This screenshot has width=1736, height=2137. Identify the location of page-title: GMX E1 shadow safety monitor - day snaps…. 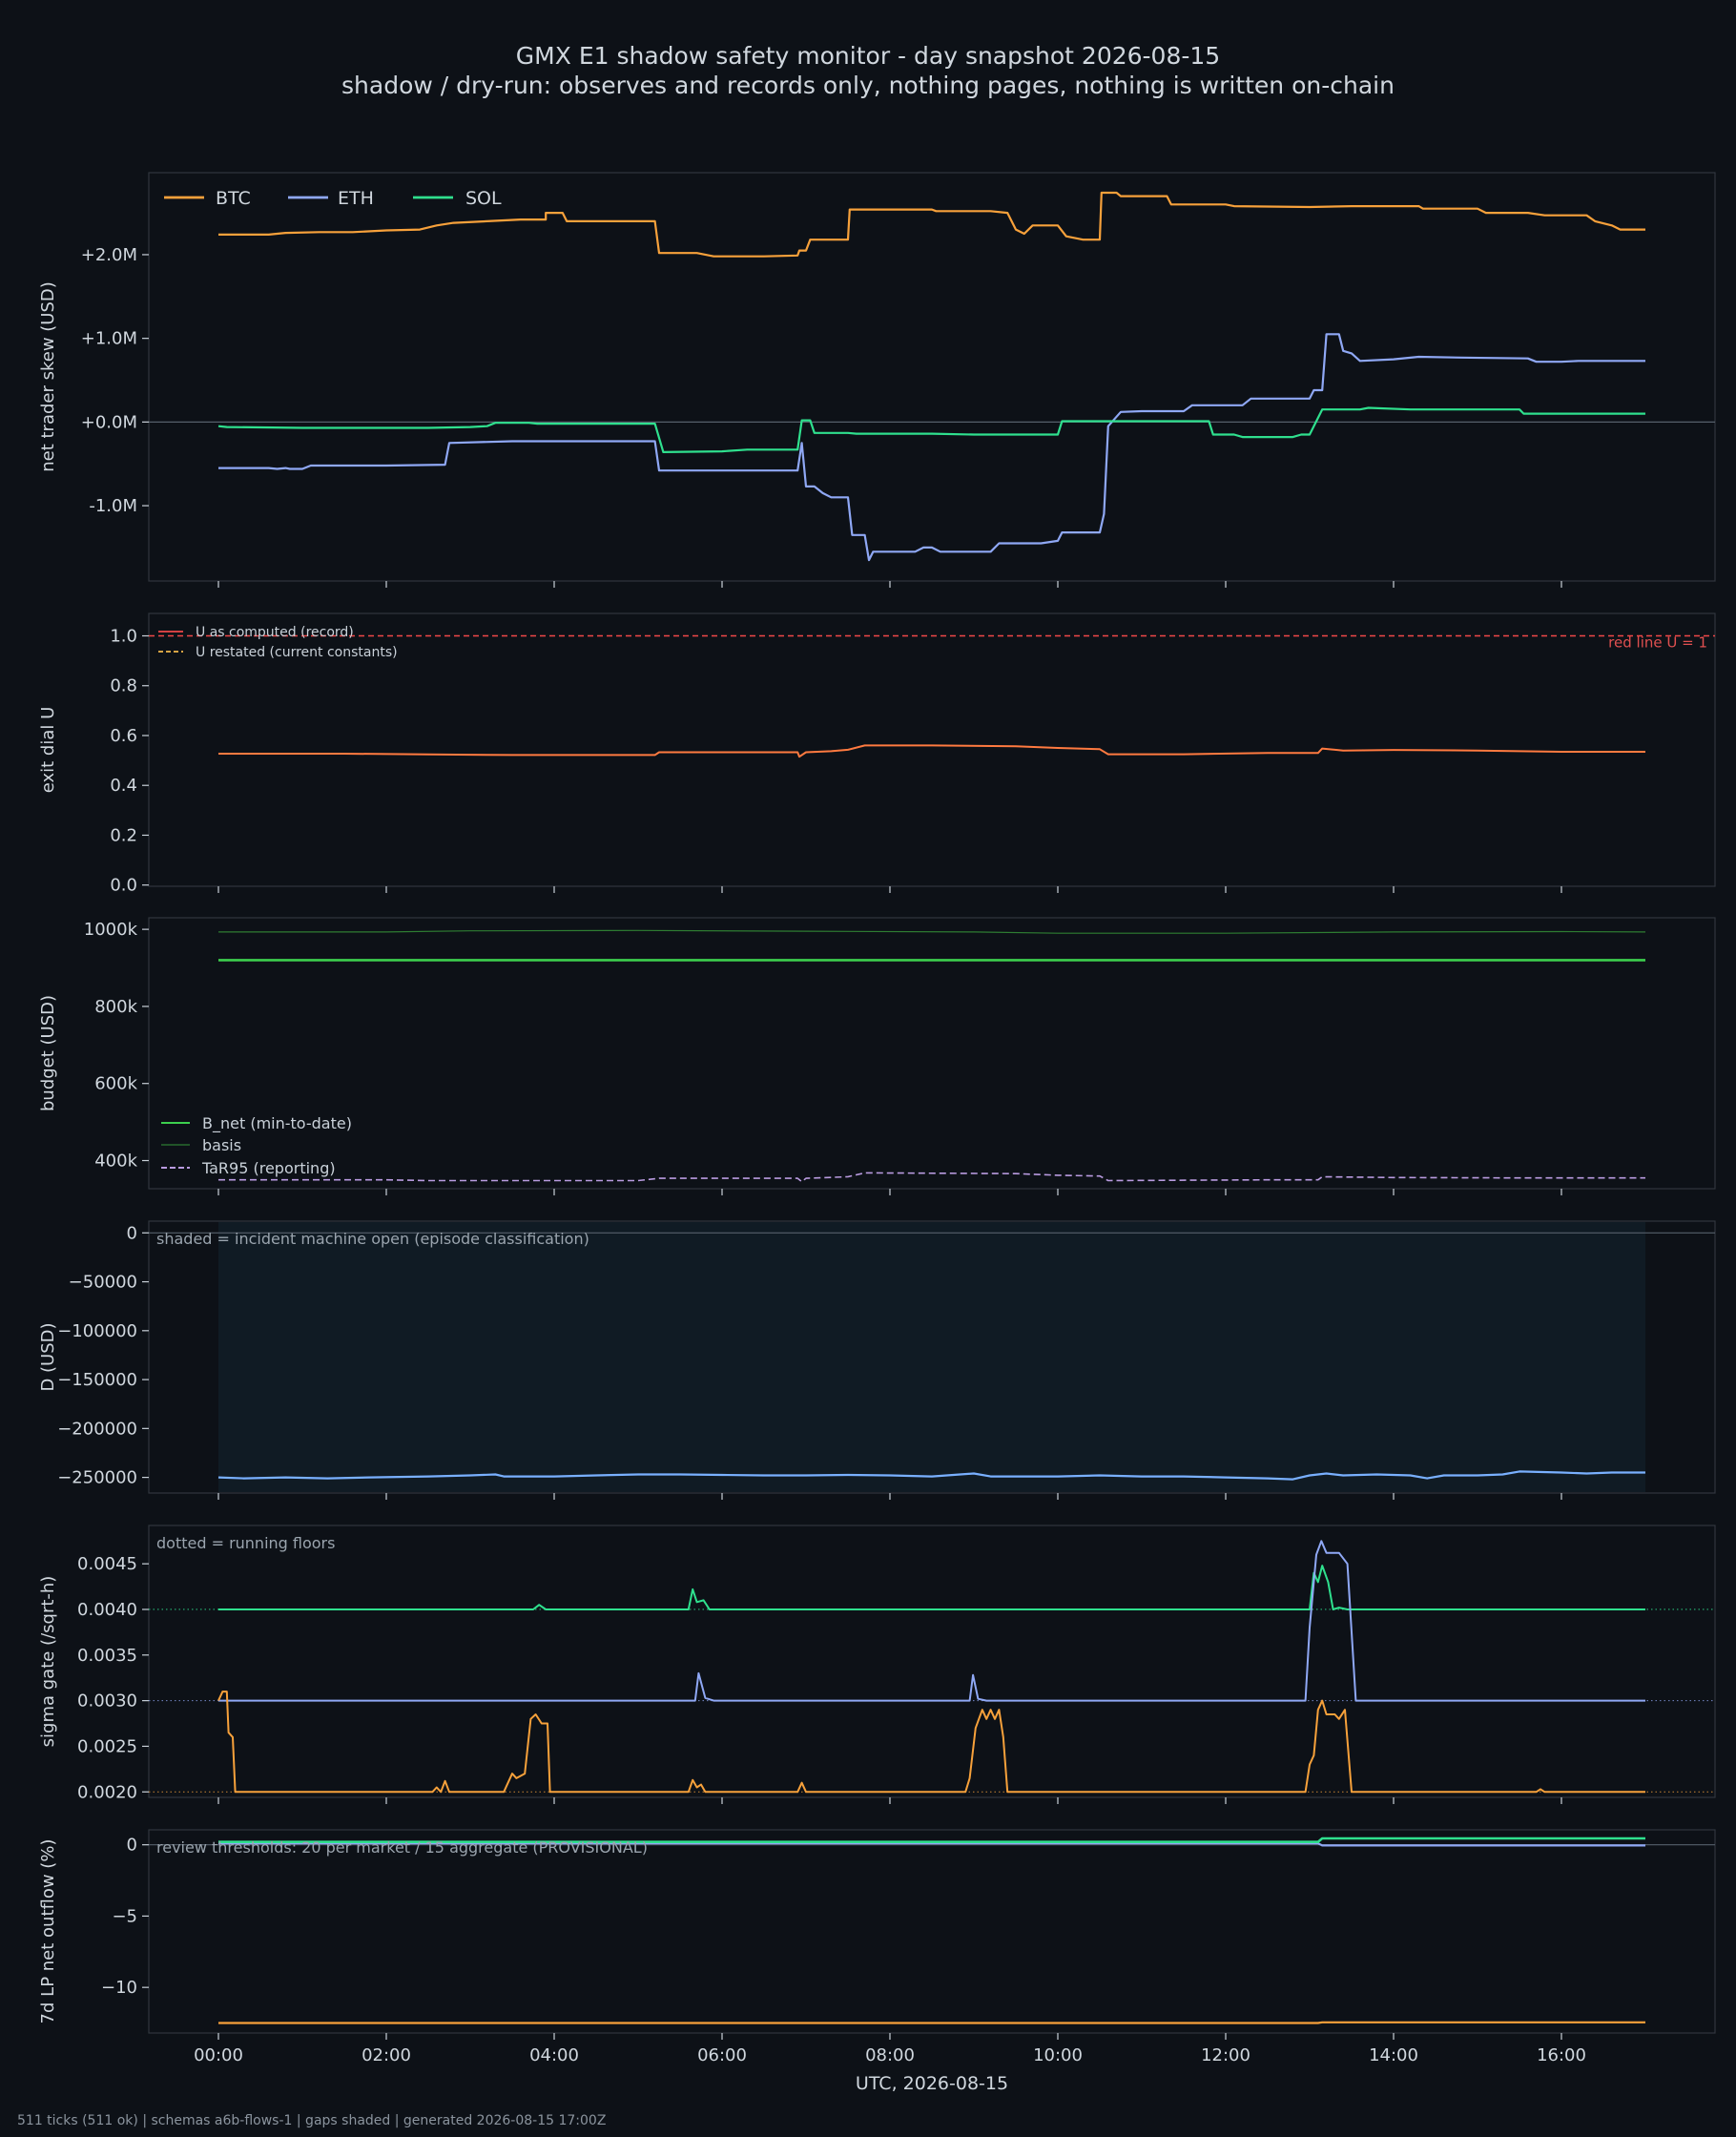
(868, 56).